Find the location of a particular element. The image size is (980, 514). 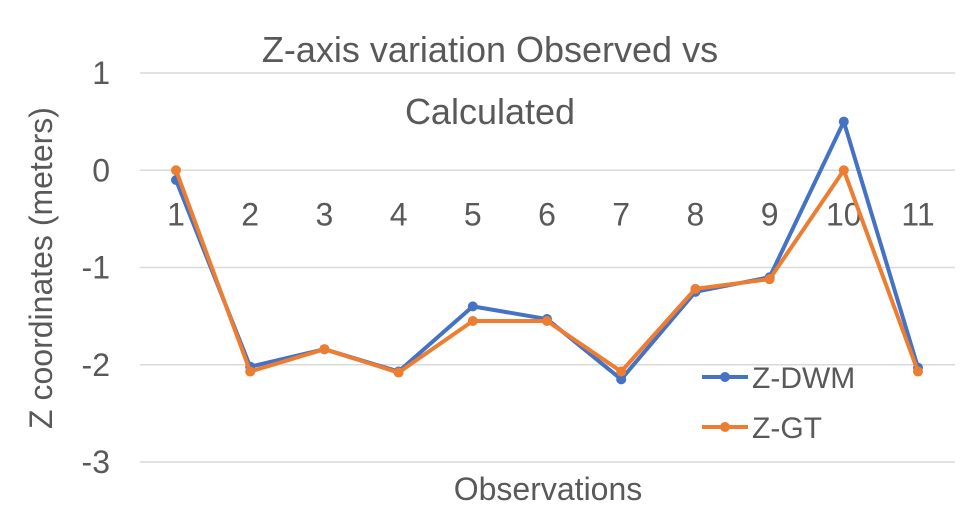

x-tick-label: 9 is located at coordinates (770, 214).